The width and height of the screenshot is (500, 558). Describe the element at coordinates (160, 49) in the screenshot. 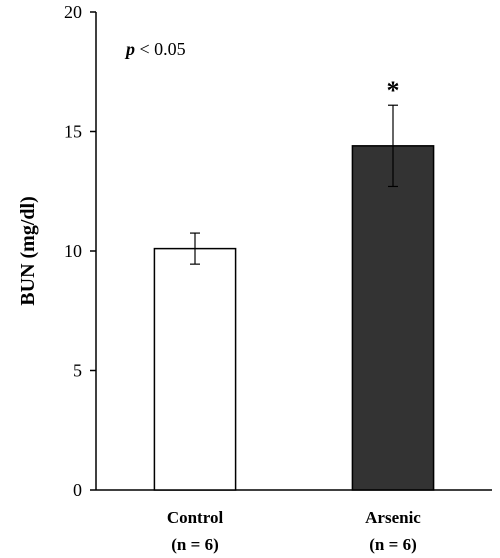

I see `p-value-text: < 0.05` at that location.